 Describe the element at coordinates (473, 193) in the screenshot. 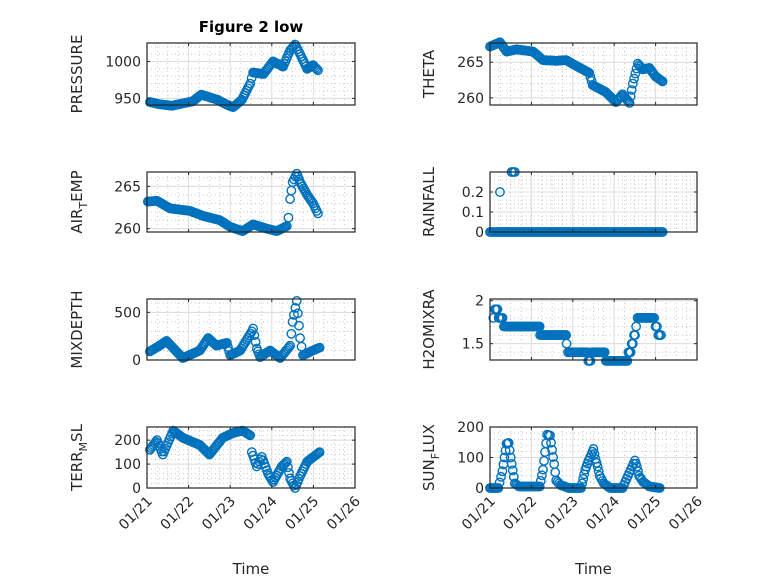

I see `y-tick-label: 0.2` at that location.